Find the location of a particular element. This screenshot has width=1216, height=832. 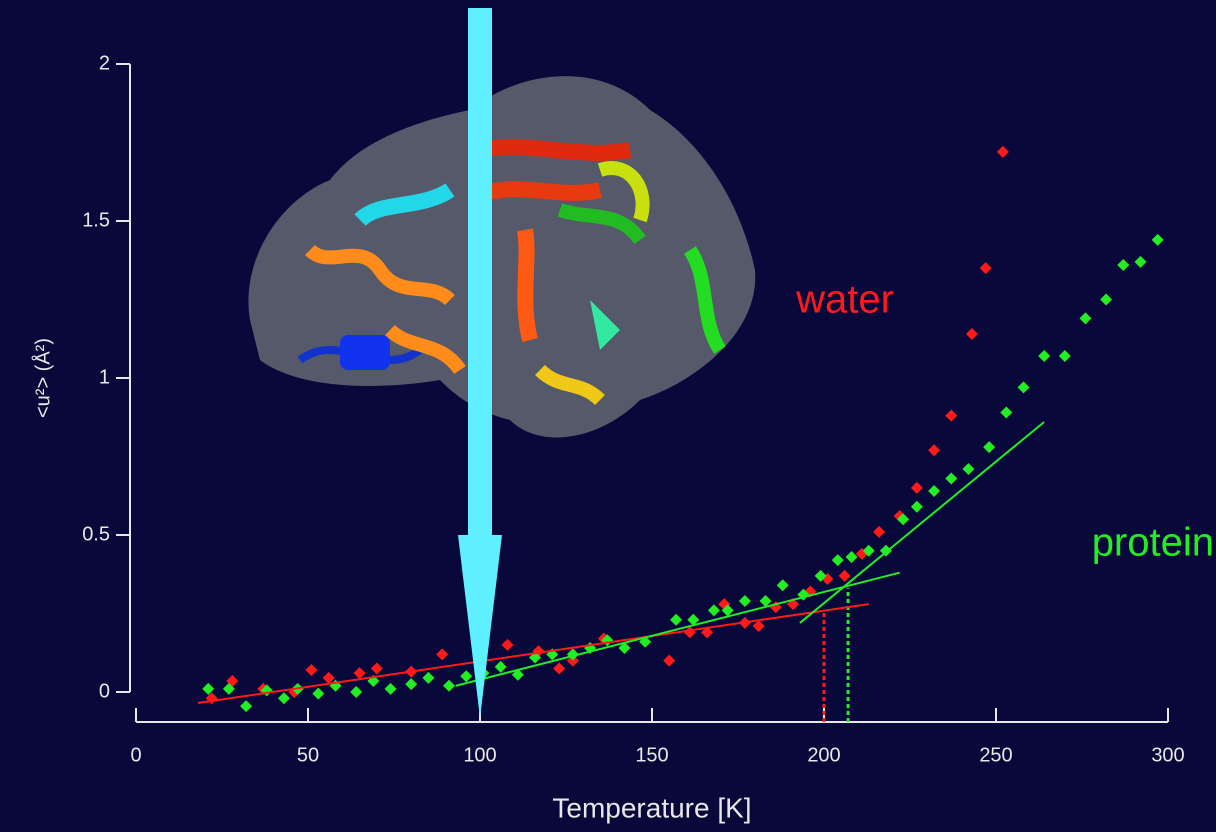

y-tick-label: 0 is located at coordinates (104, 691).